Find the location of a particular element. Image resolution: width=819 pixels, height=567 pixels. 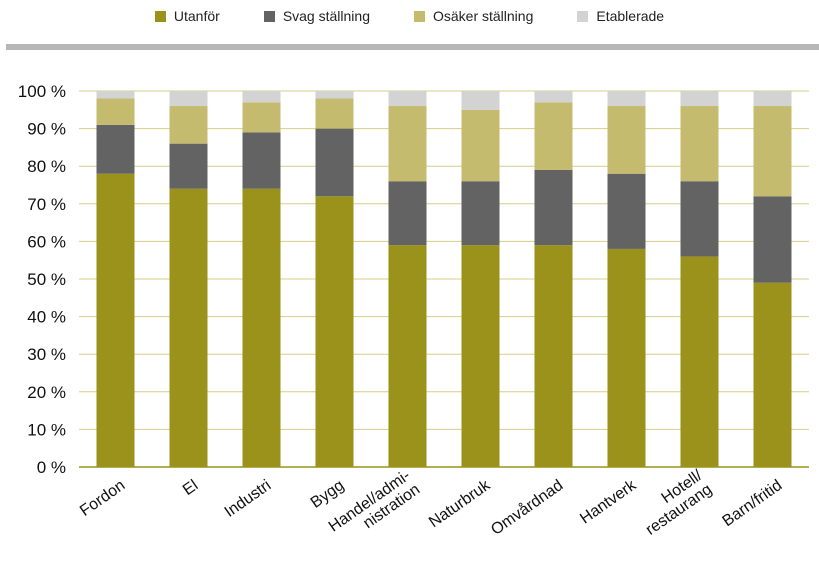

x-tick-label-line: Fordon is located at coordinates (102, 498).